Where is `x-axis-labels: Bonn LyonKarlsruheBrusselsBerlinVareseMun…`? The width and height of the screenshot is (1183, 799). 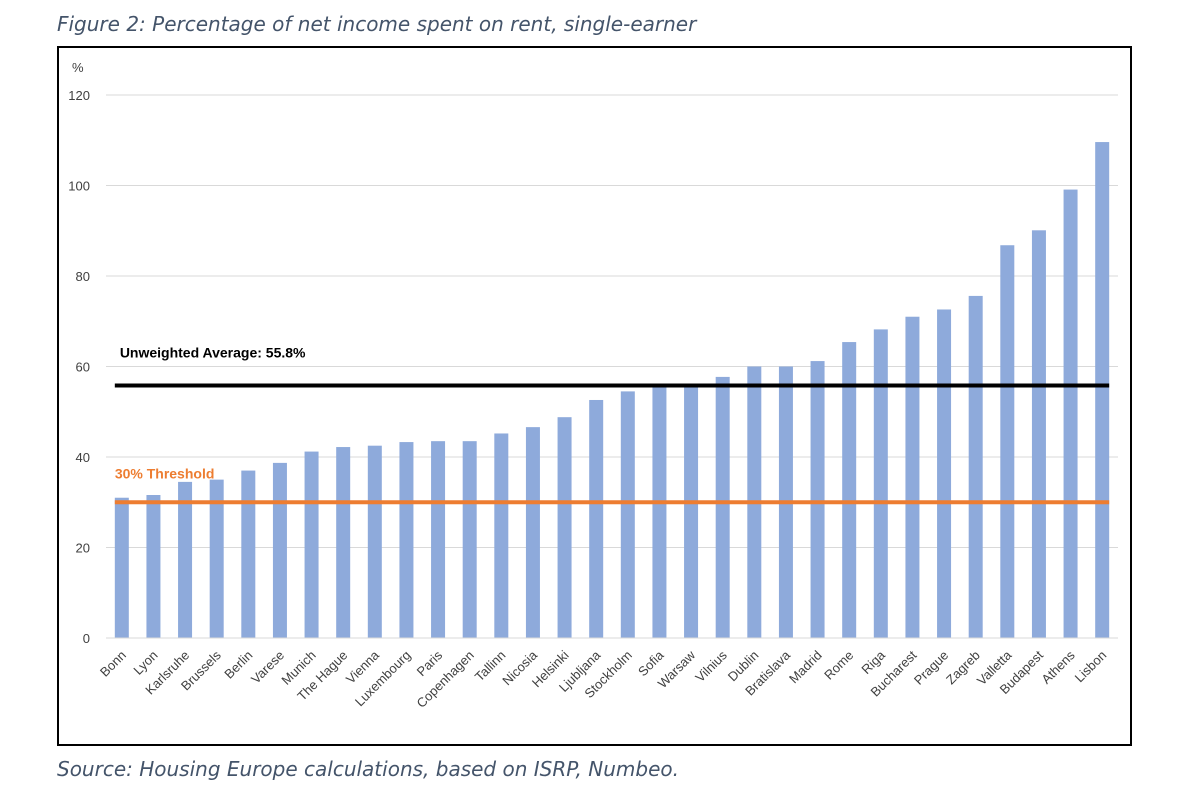
x-axis-labels: Bonn LyonKarlsruheBrusselsBerlinVareseMun… is located at coordinates (603, 679).